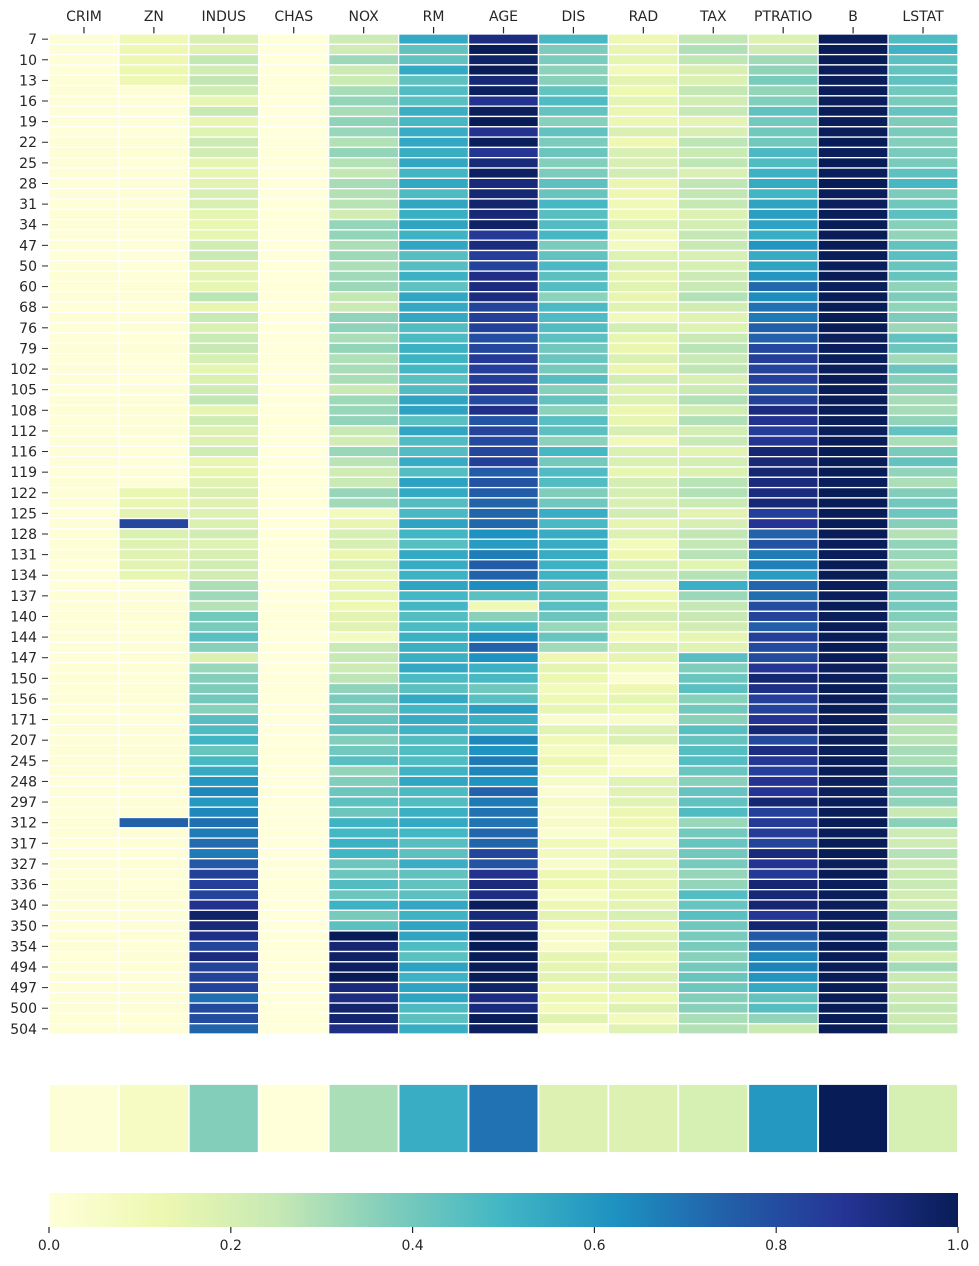 The height and width of the screenshot is (1266, 979). I want to click on row-label: 116, so click(23, 453).